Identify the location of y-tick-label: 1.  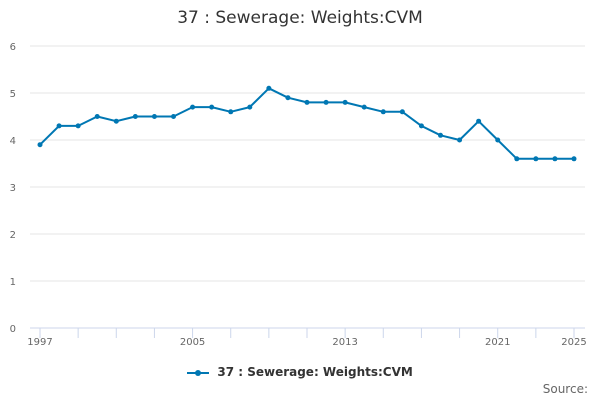
(13, 282).